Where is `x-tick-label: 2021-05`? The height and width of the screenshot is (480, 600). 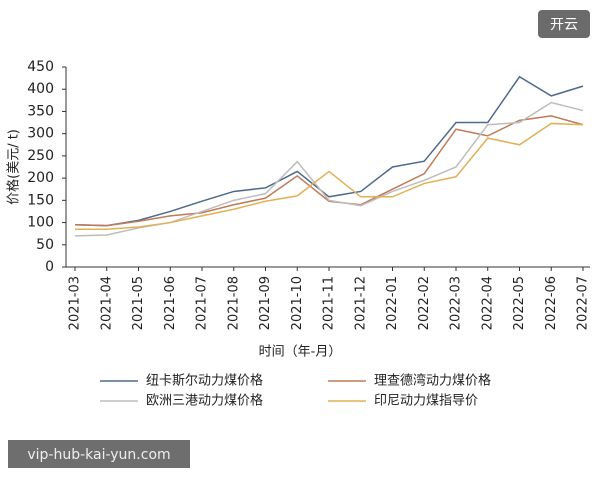 x-tick-label: 2021-05 is located at coordinates (138, 303).